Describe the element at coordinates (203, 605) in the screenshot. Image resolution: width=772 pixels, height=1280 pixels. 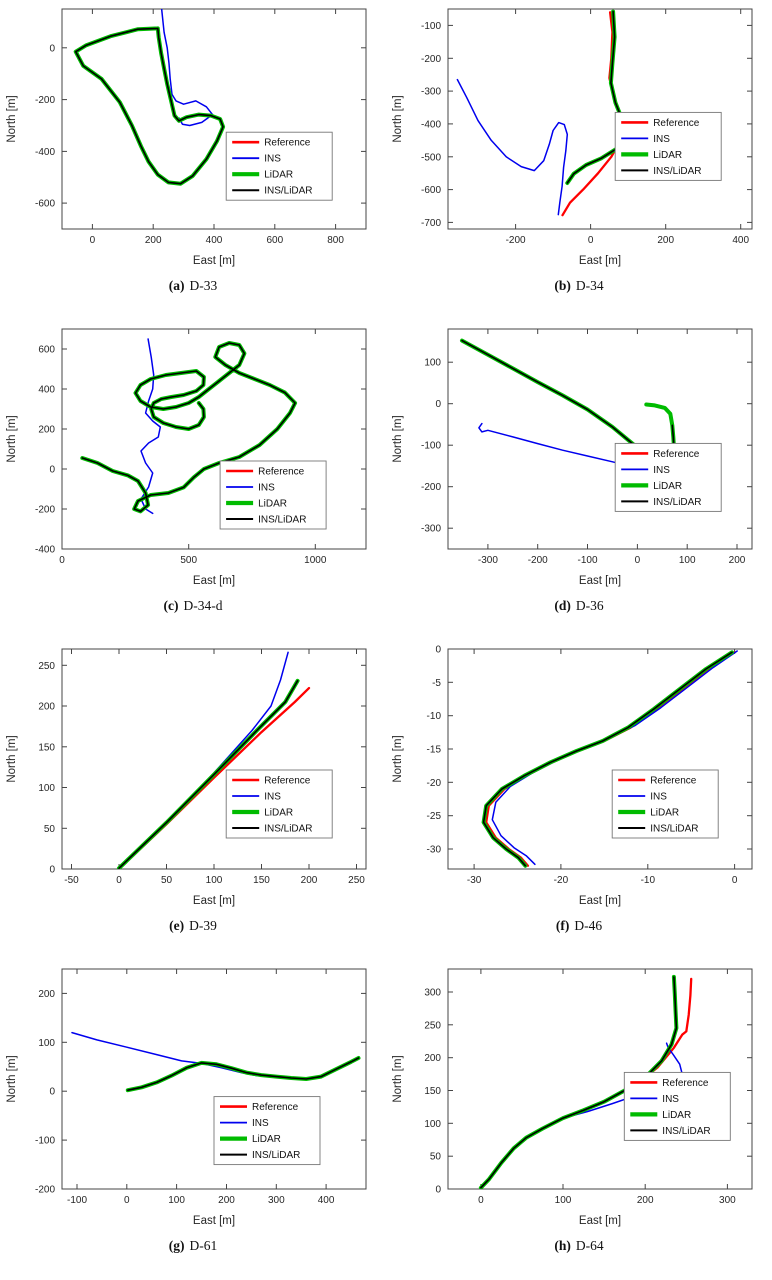
I see `caption-dataset-name: D-34-d` at that location.